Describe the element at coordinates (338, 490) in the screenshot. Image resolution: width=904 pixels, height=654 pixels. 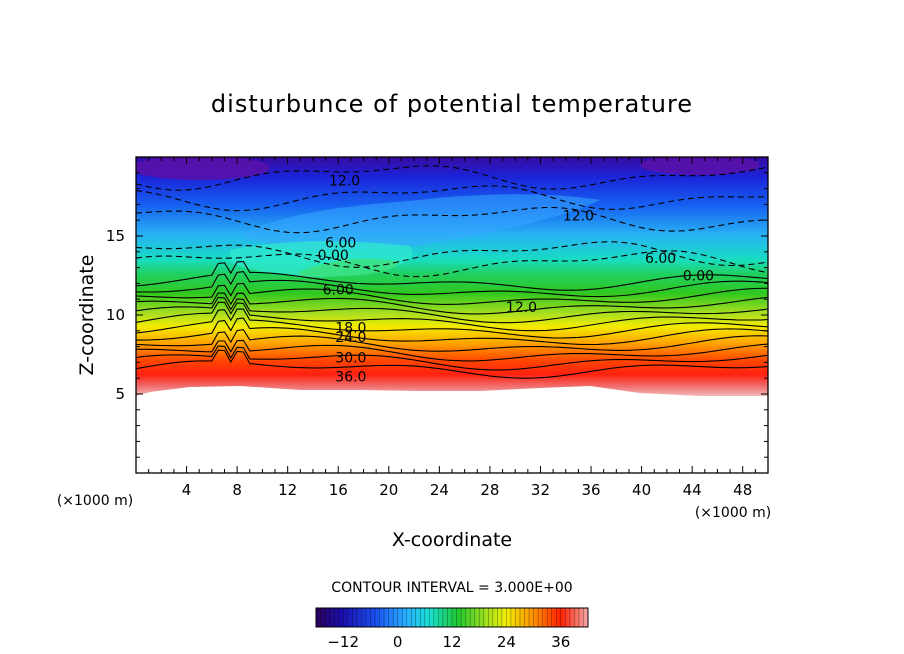
I see `x-tick-label: 16` at that location.